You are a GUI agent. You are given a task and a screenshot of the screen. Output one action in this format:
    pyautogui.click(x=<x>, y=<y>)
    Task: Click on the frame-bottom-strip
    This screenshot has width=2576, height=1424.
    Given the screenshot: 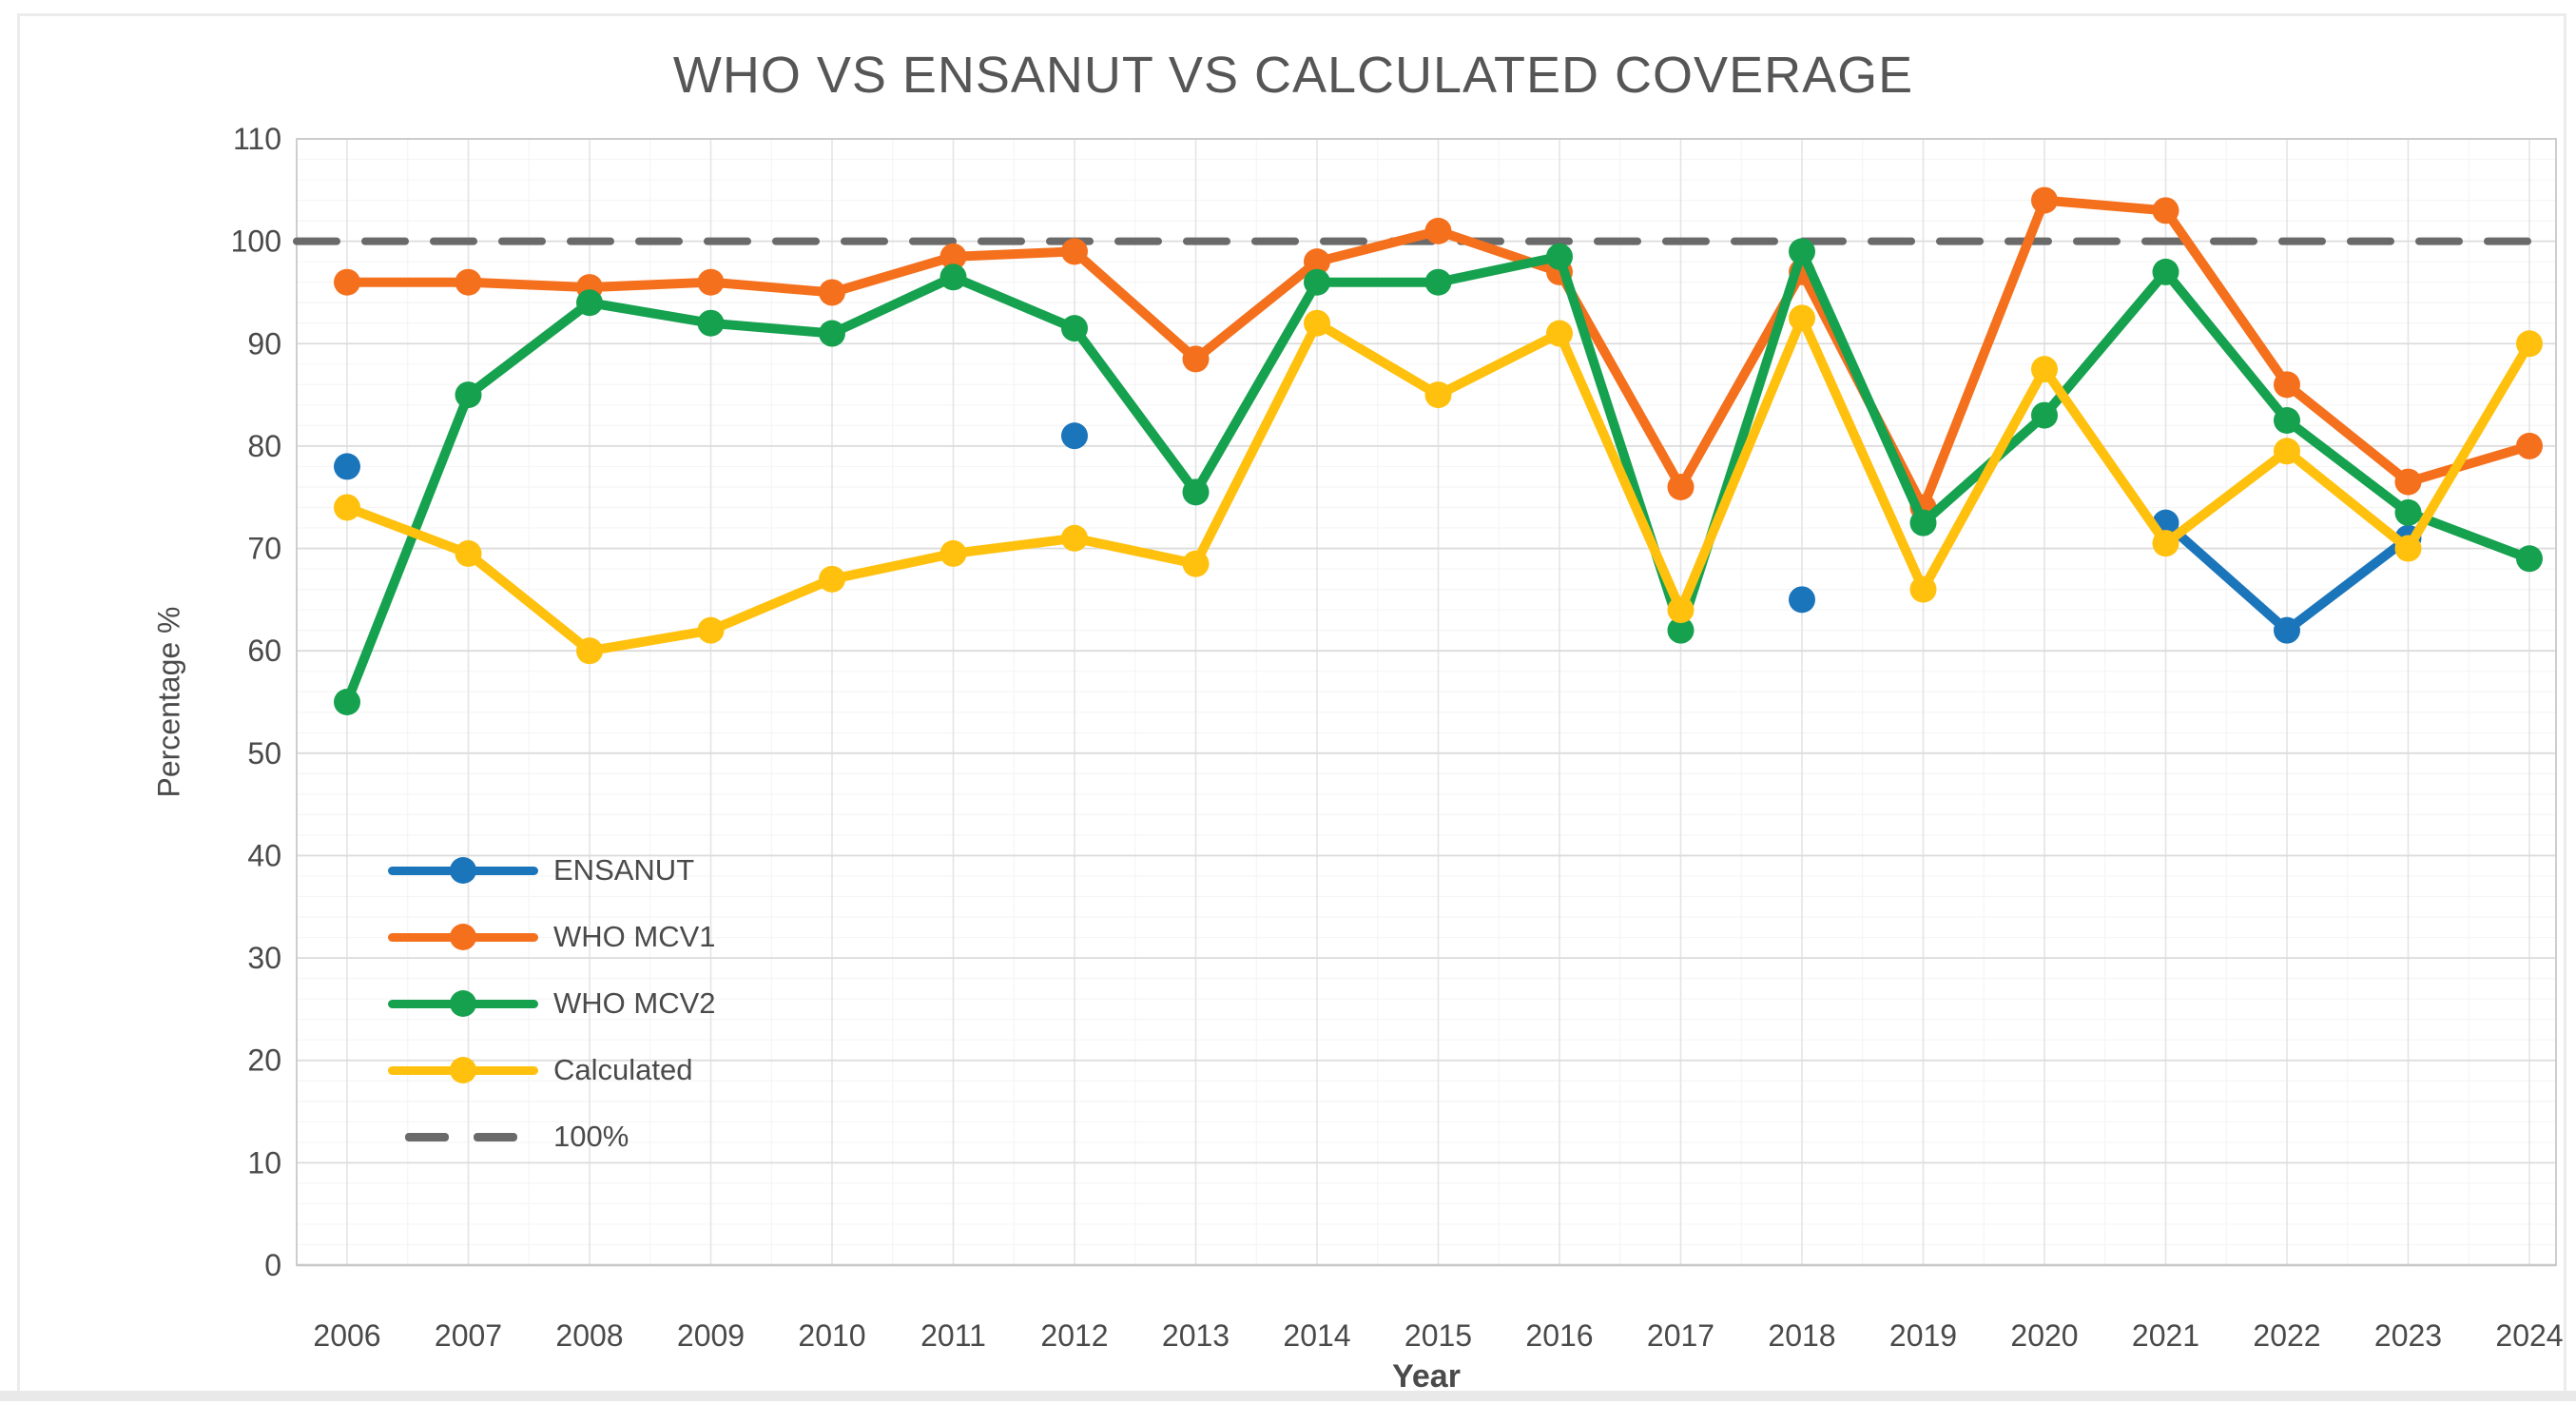 What is the action you would take?
    pyautogui.click(x=1288, y=1396)
    